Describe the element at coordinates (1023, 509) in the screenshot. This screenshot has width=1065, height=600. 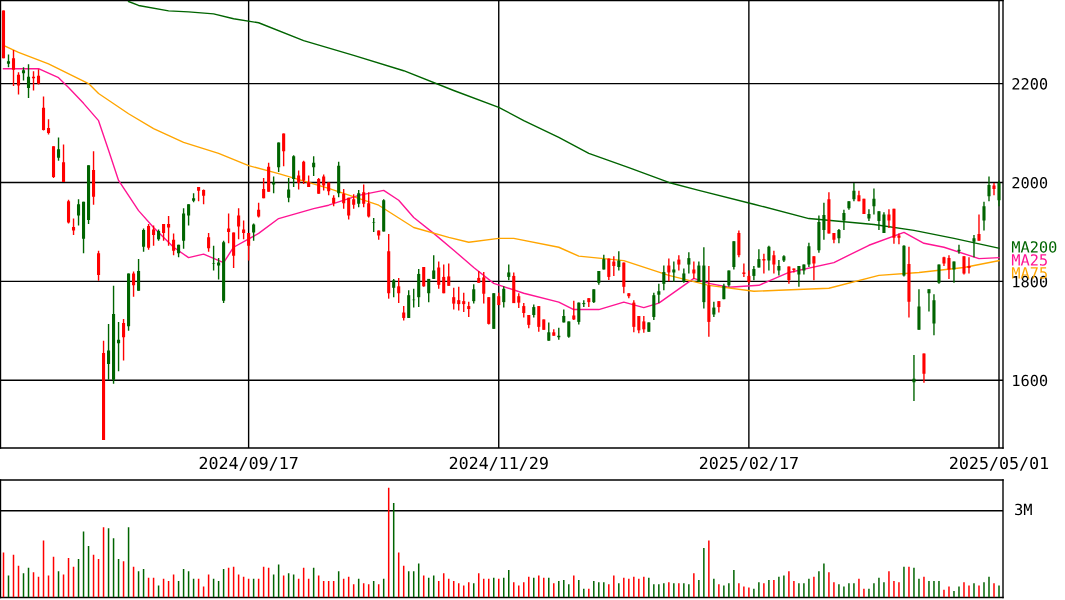
I see `ref-line-label: 3M` at that location.